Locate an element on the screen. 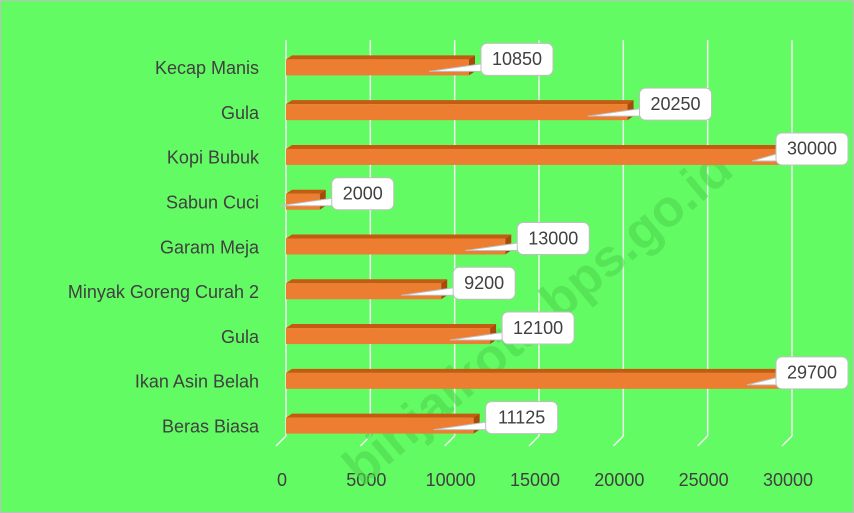 This screenshot has width=854, height=513. data-label: 10850 is located at coordinates (517, 59).